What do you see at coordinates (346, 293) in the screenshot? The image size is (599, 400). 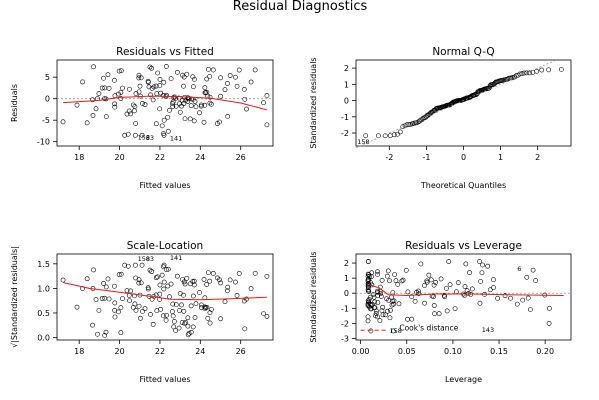 I see `y-tick-label: 0` at bounding box center [346, 293].